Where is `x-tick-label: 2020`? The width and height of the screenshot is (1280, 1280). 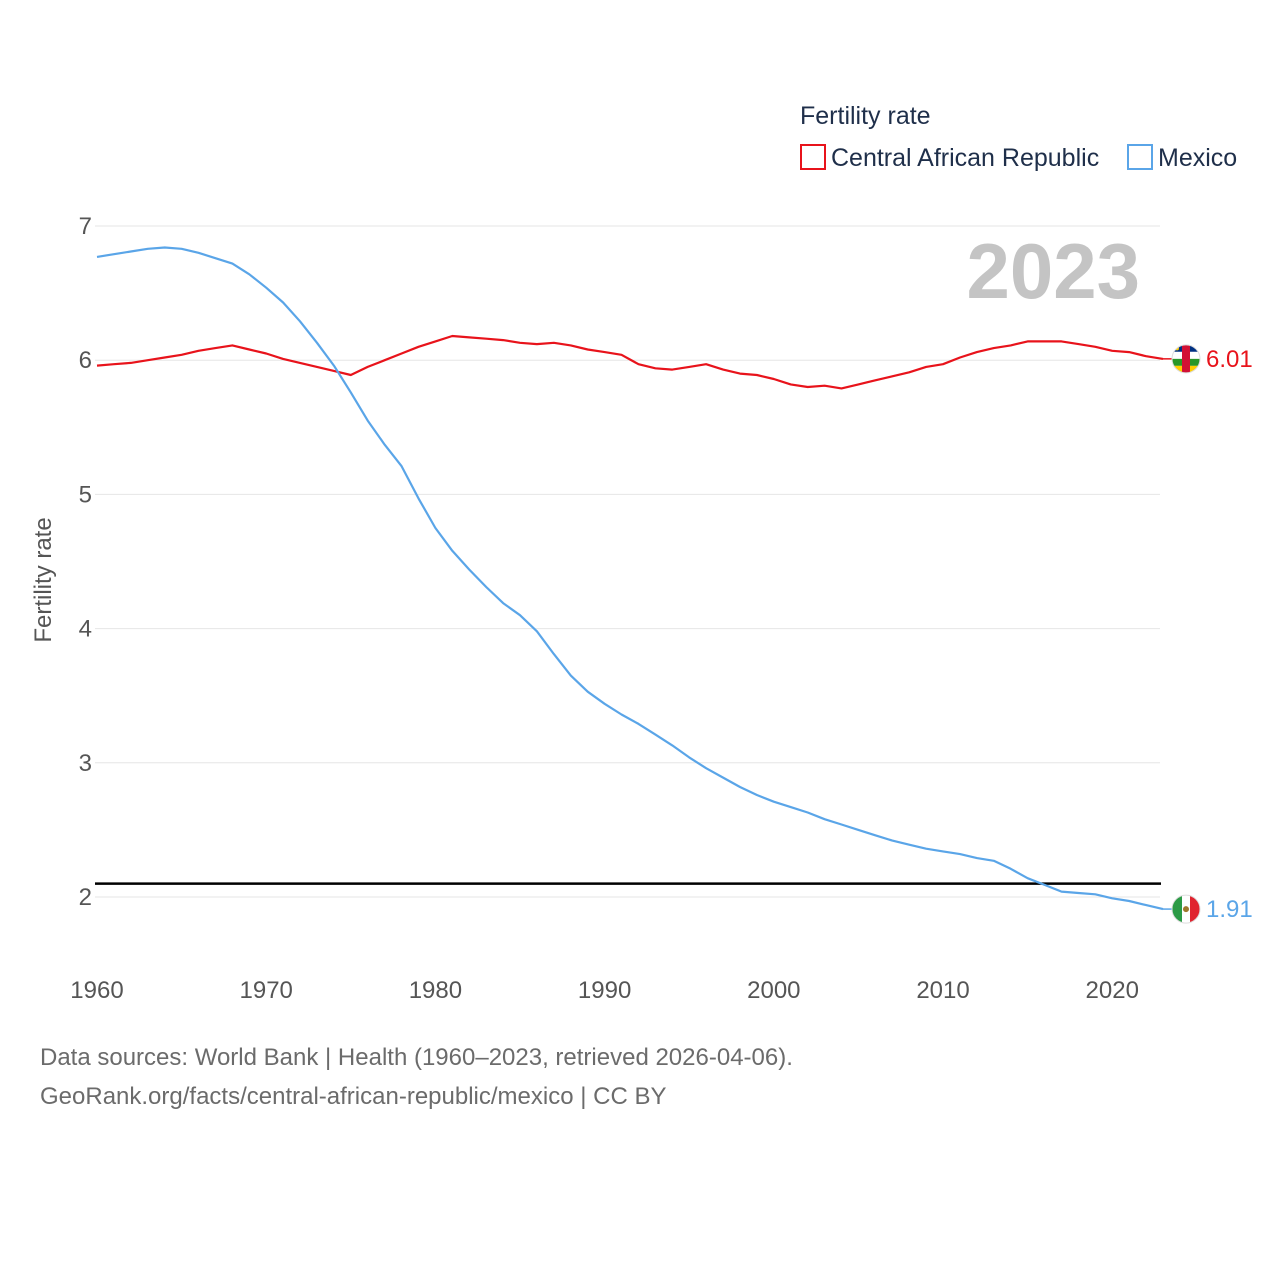 x-tick-label: 2020 is located at coordinates (1112, 990).